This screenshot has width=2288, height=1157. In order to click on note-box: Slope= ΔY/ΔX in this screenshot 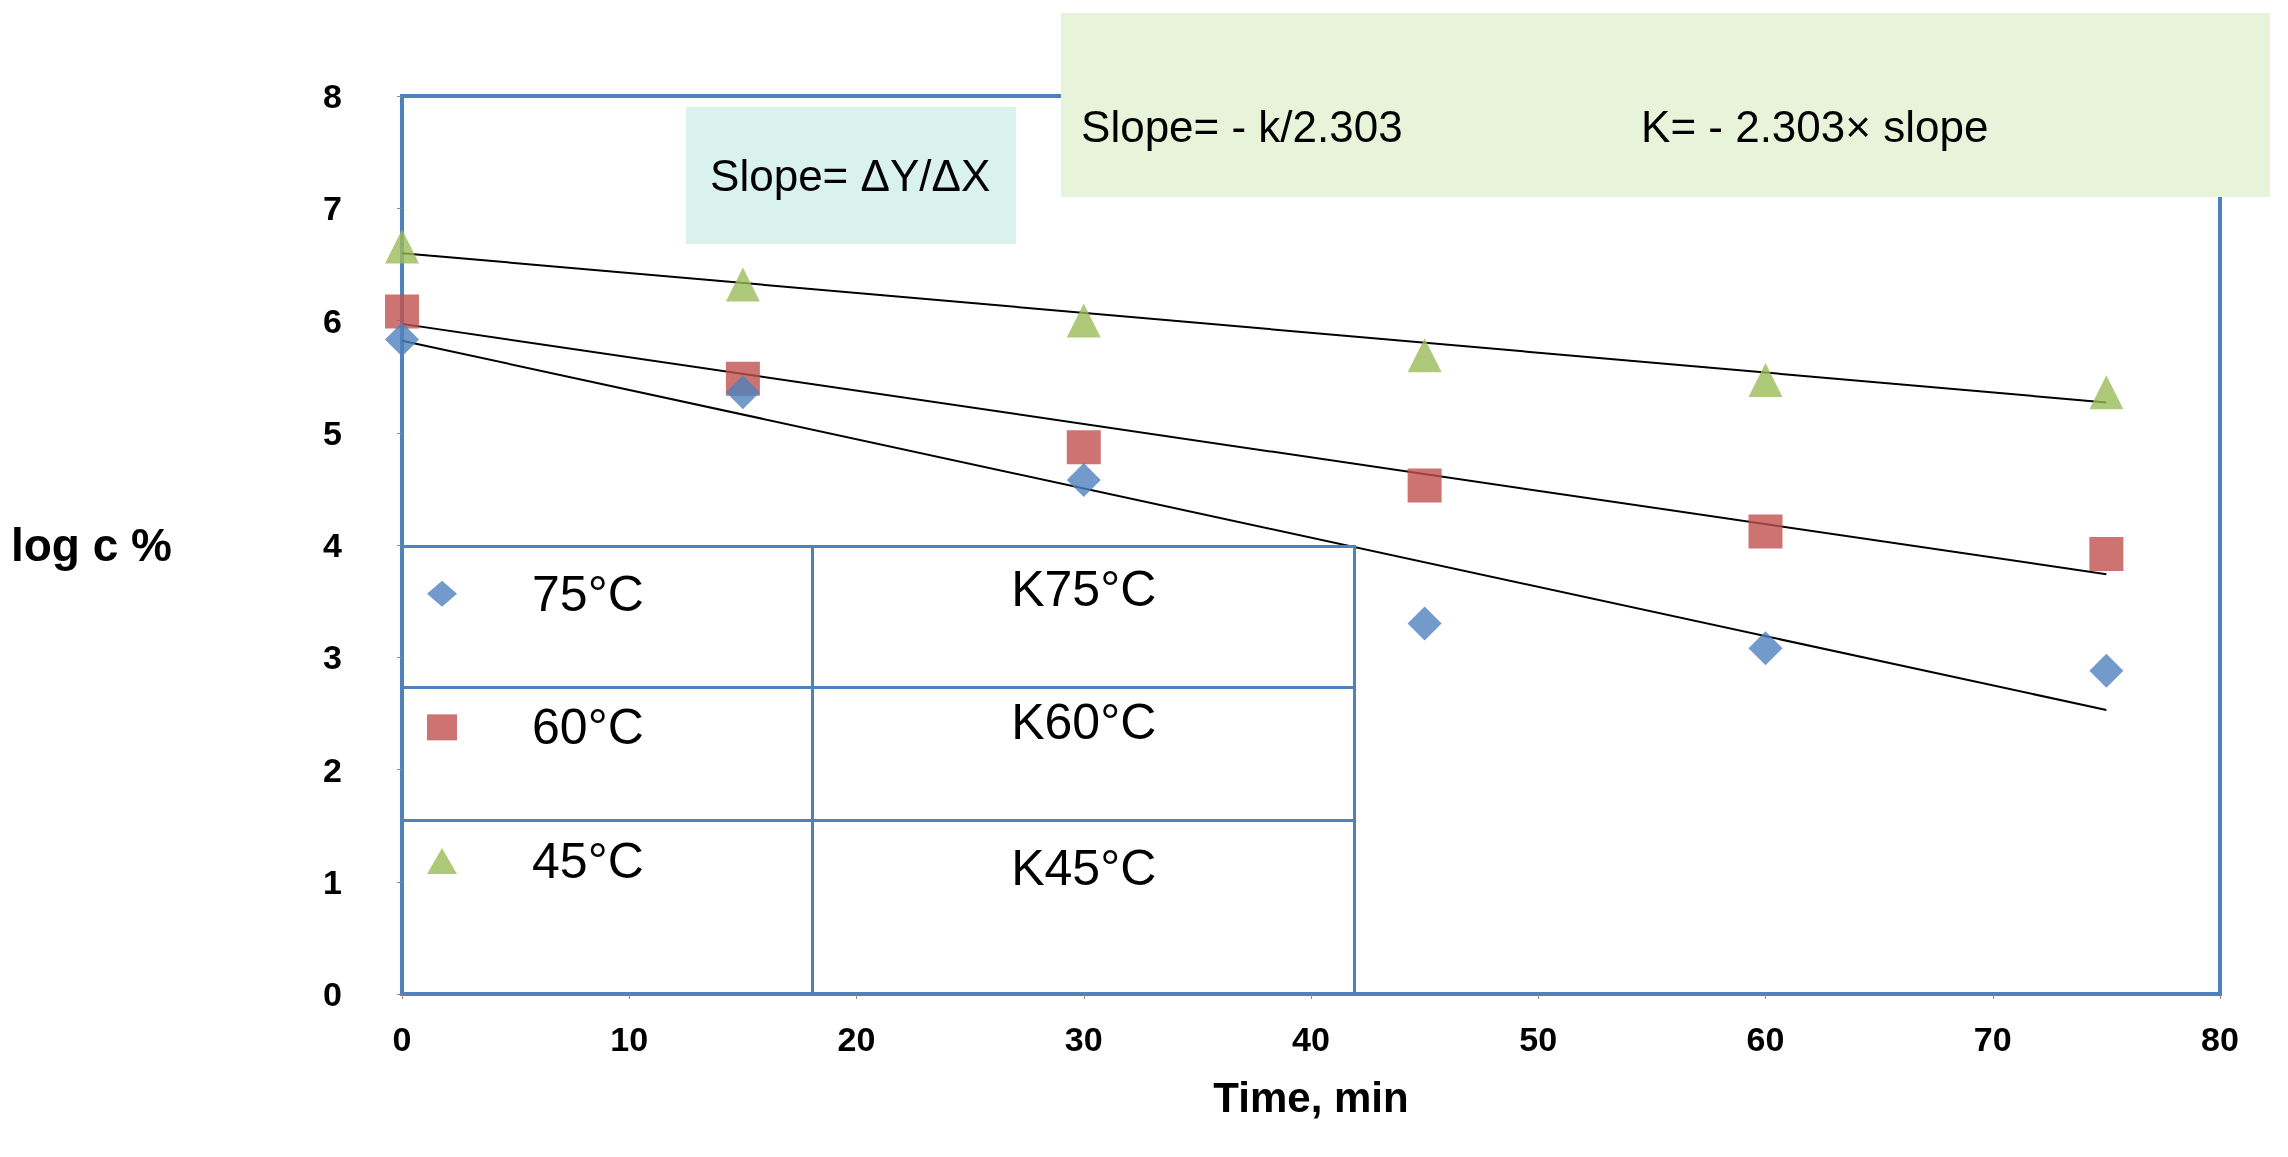, I will do `click(851, 176)`.